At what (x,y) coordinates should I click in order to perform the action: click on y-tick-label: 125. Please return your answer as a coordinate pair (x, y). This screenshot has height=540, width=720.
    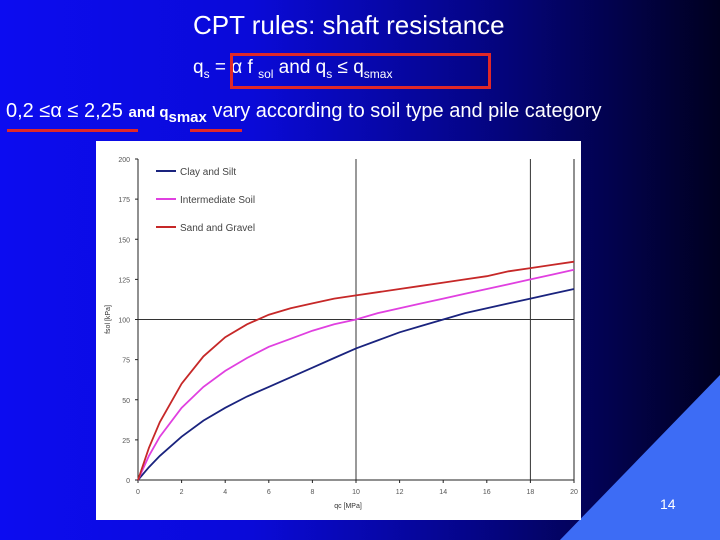
    Looking at the image, I should click on (124, 280).